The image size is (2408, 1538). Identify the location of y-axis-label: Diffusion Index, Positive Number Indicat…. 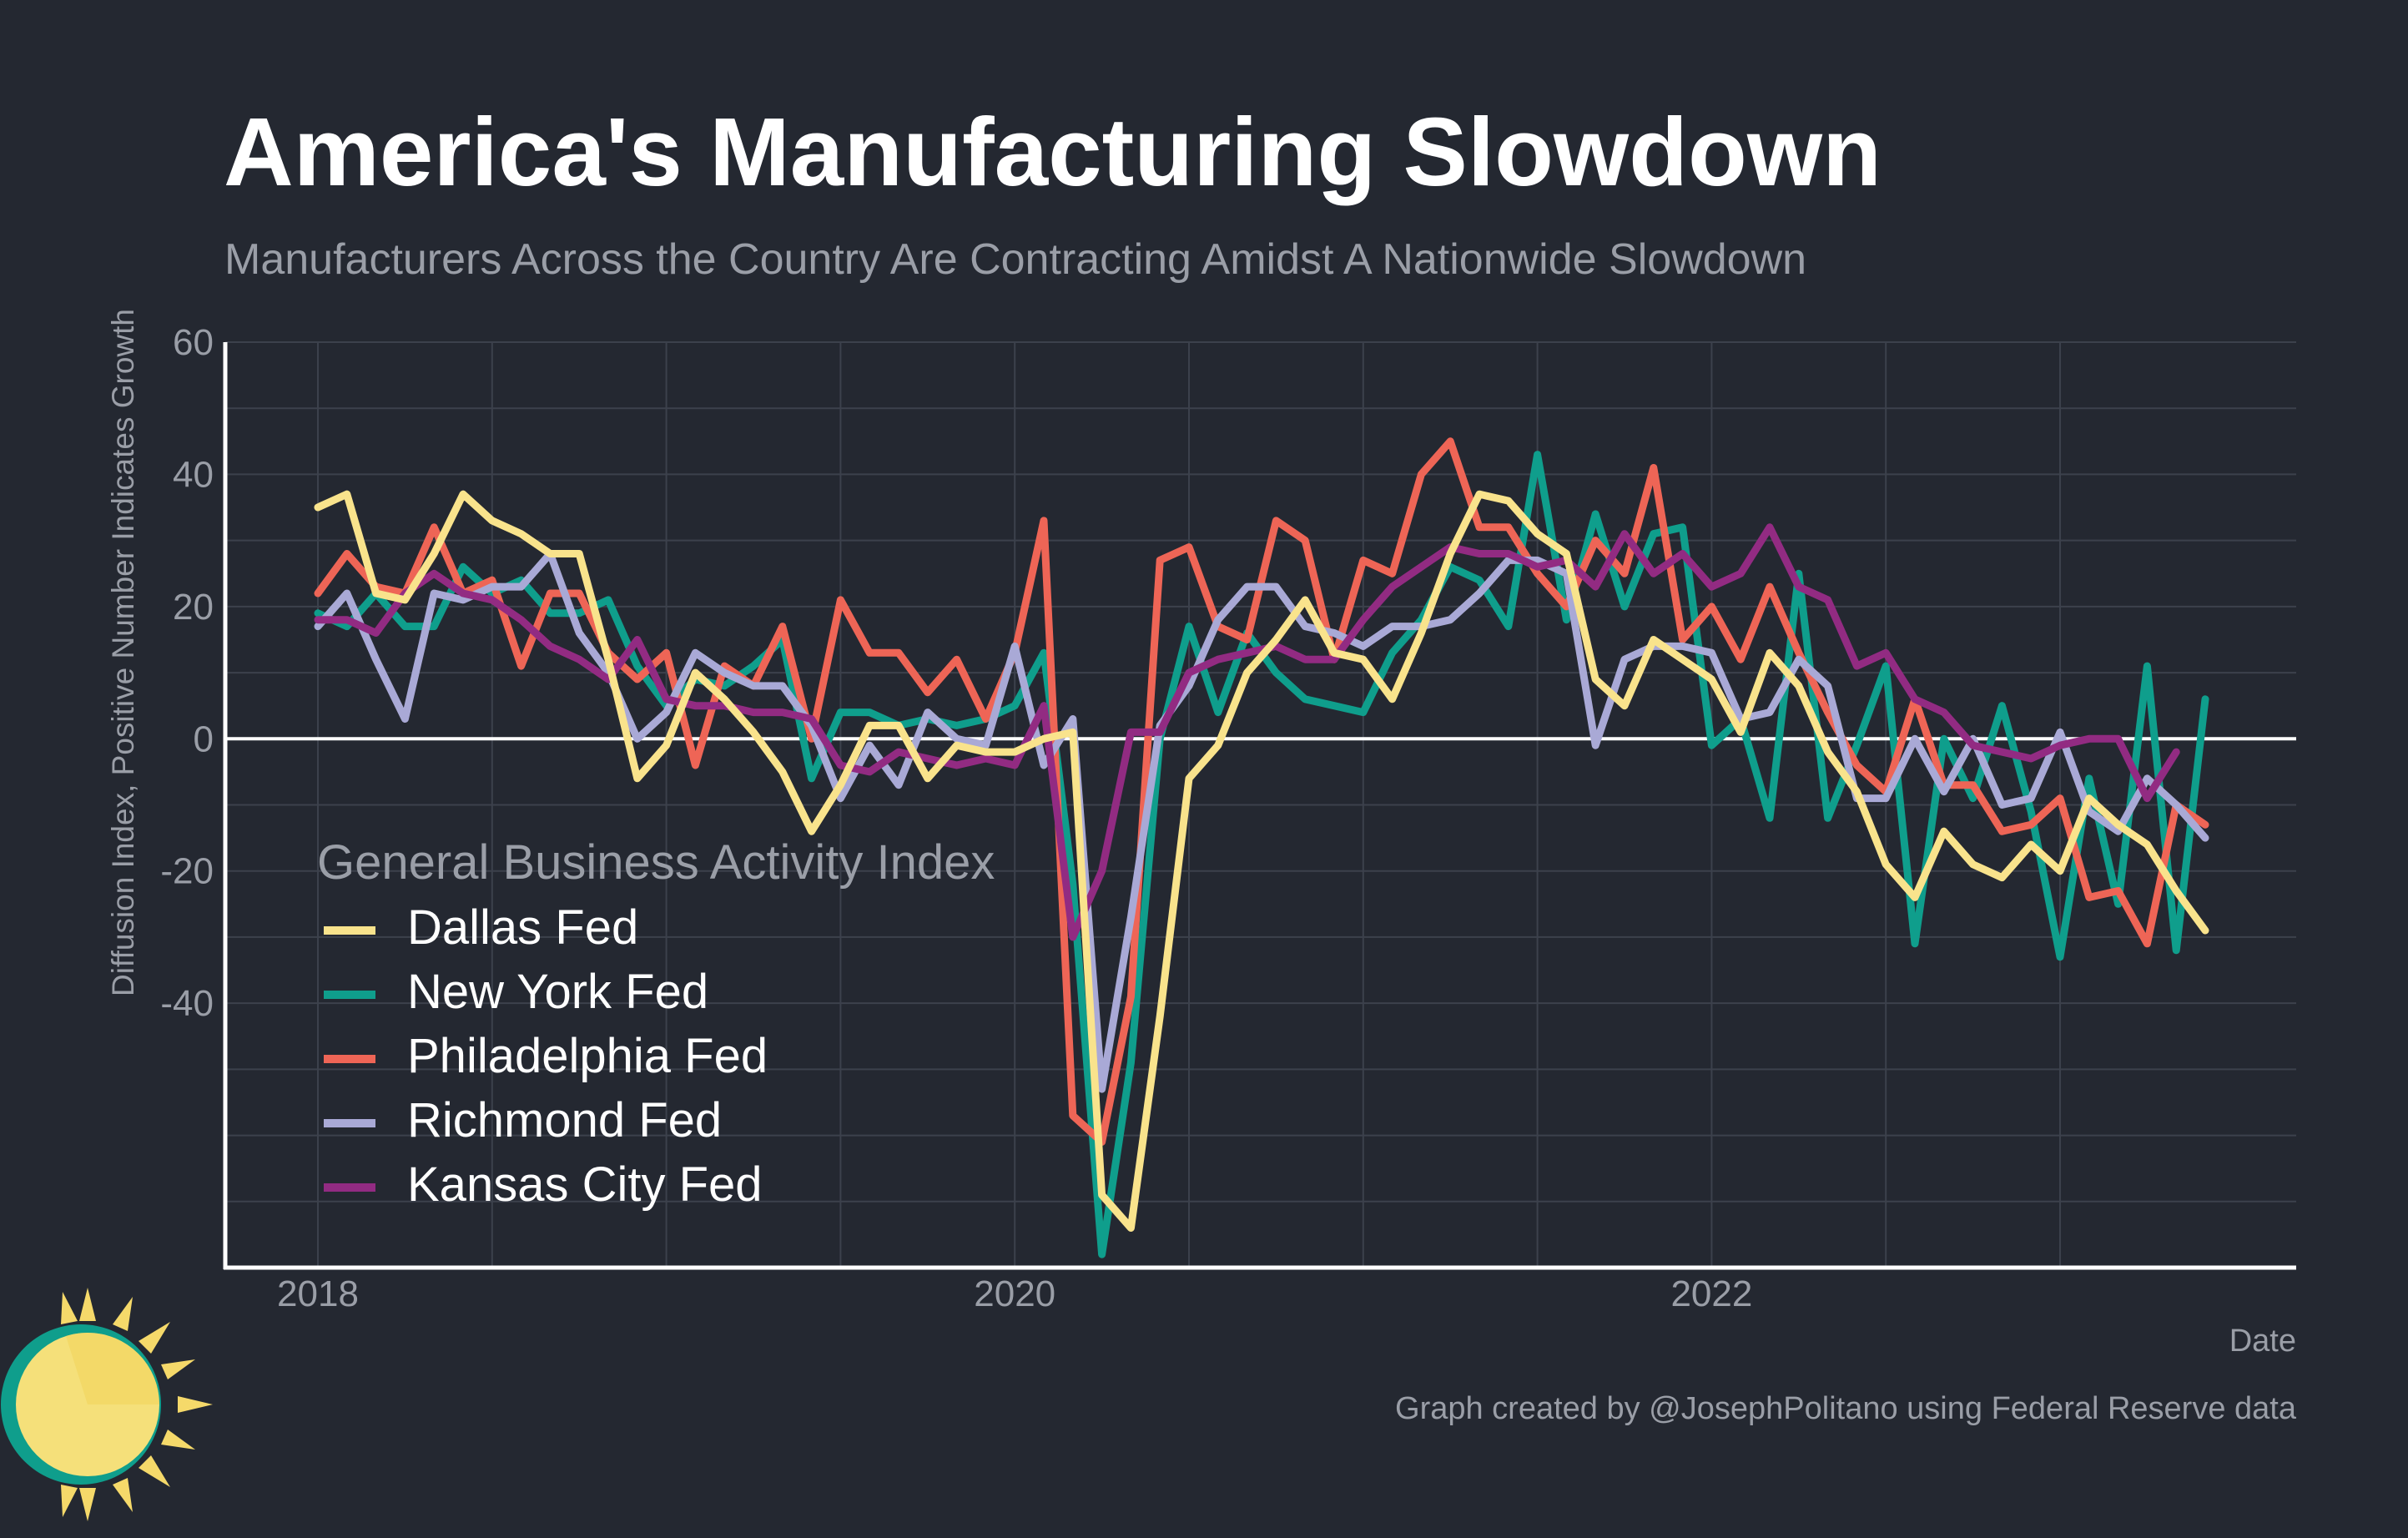
(123, 652).